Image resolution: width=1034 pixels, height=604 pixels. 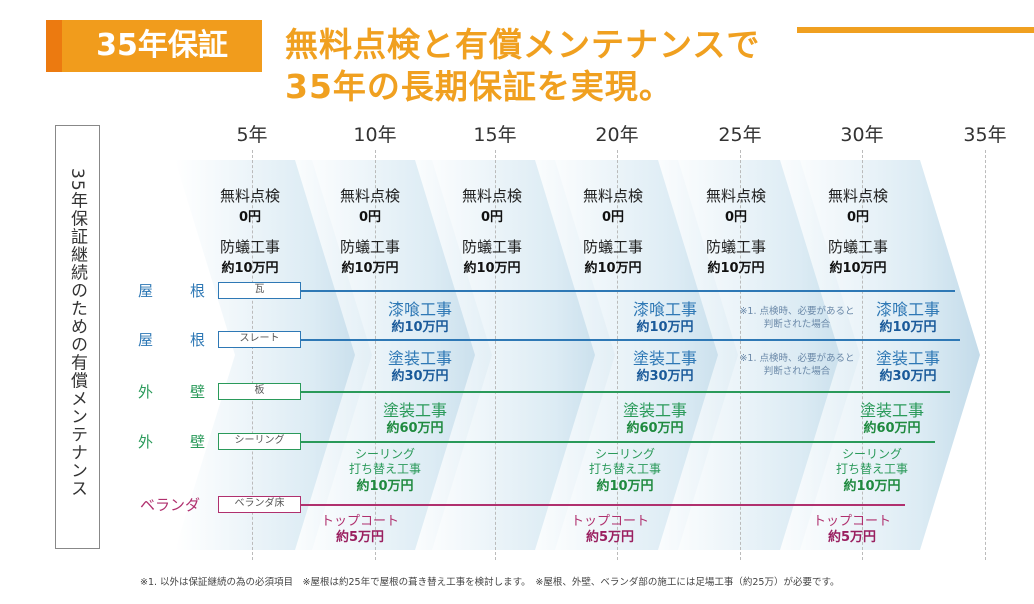 What do you see at coordinates (523, 44) in the screenshot?
I see `title-line1: 無料点検と有償メンテナンスで` at bounding box center [523, 44].